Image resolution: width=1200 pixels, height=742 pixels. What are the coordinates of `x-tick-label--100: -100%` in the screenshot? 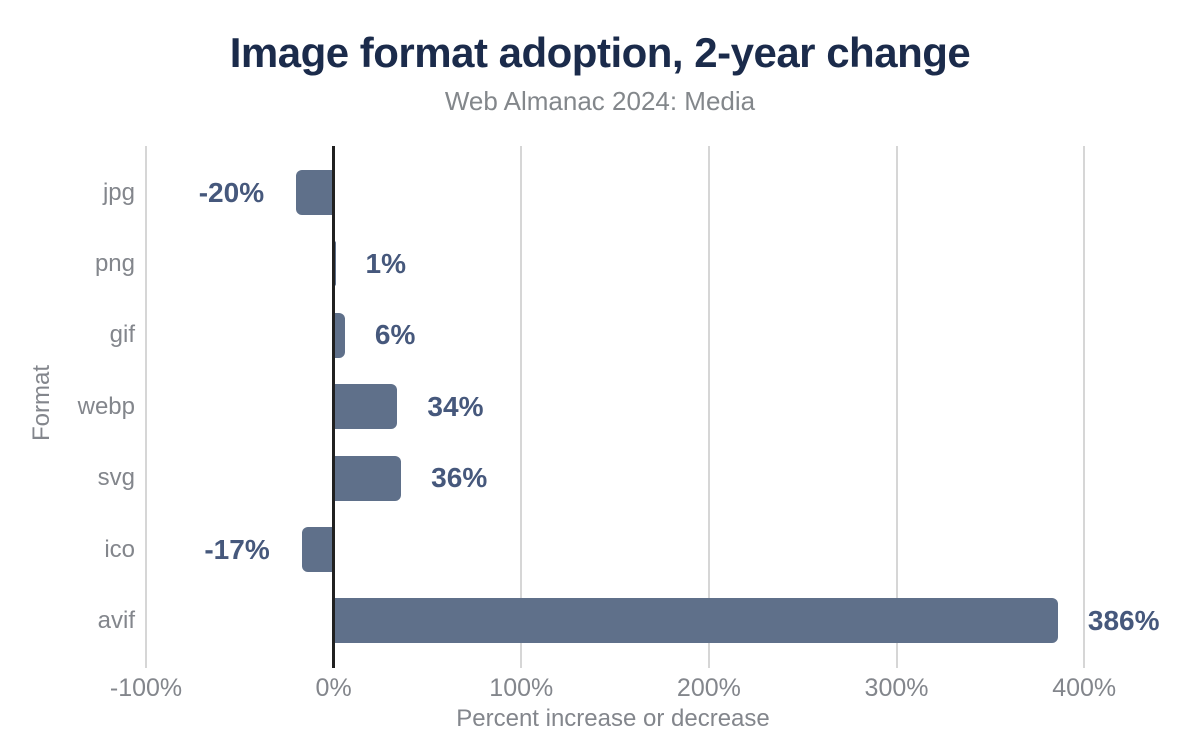 It's located at (146, 688).